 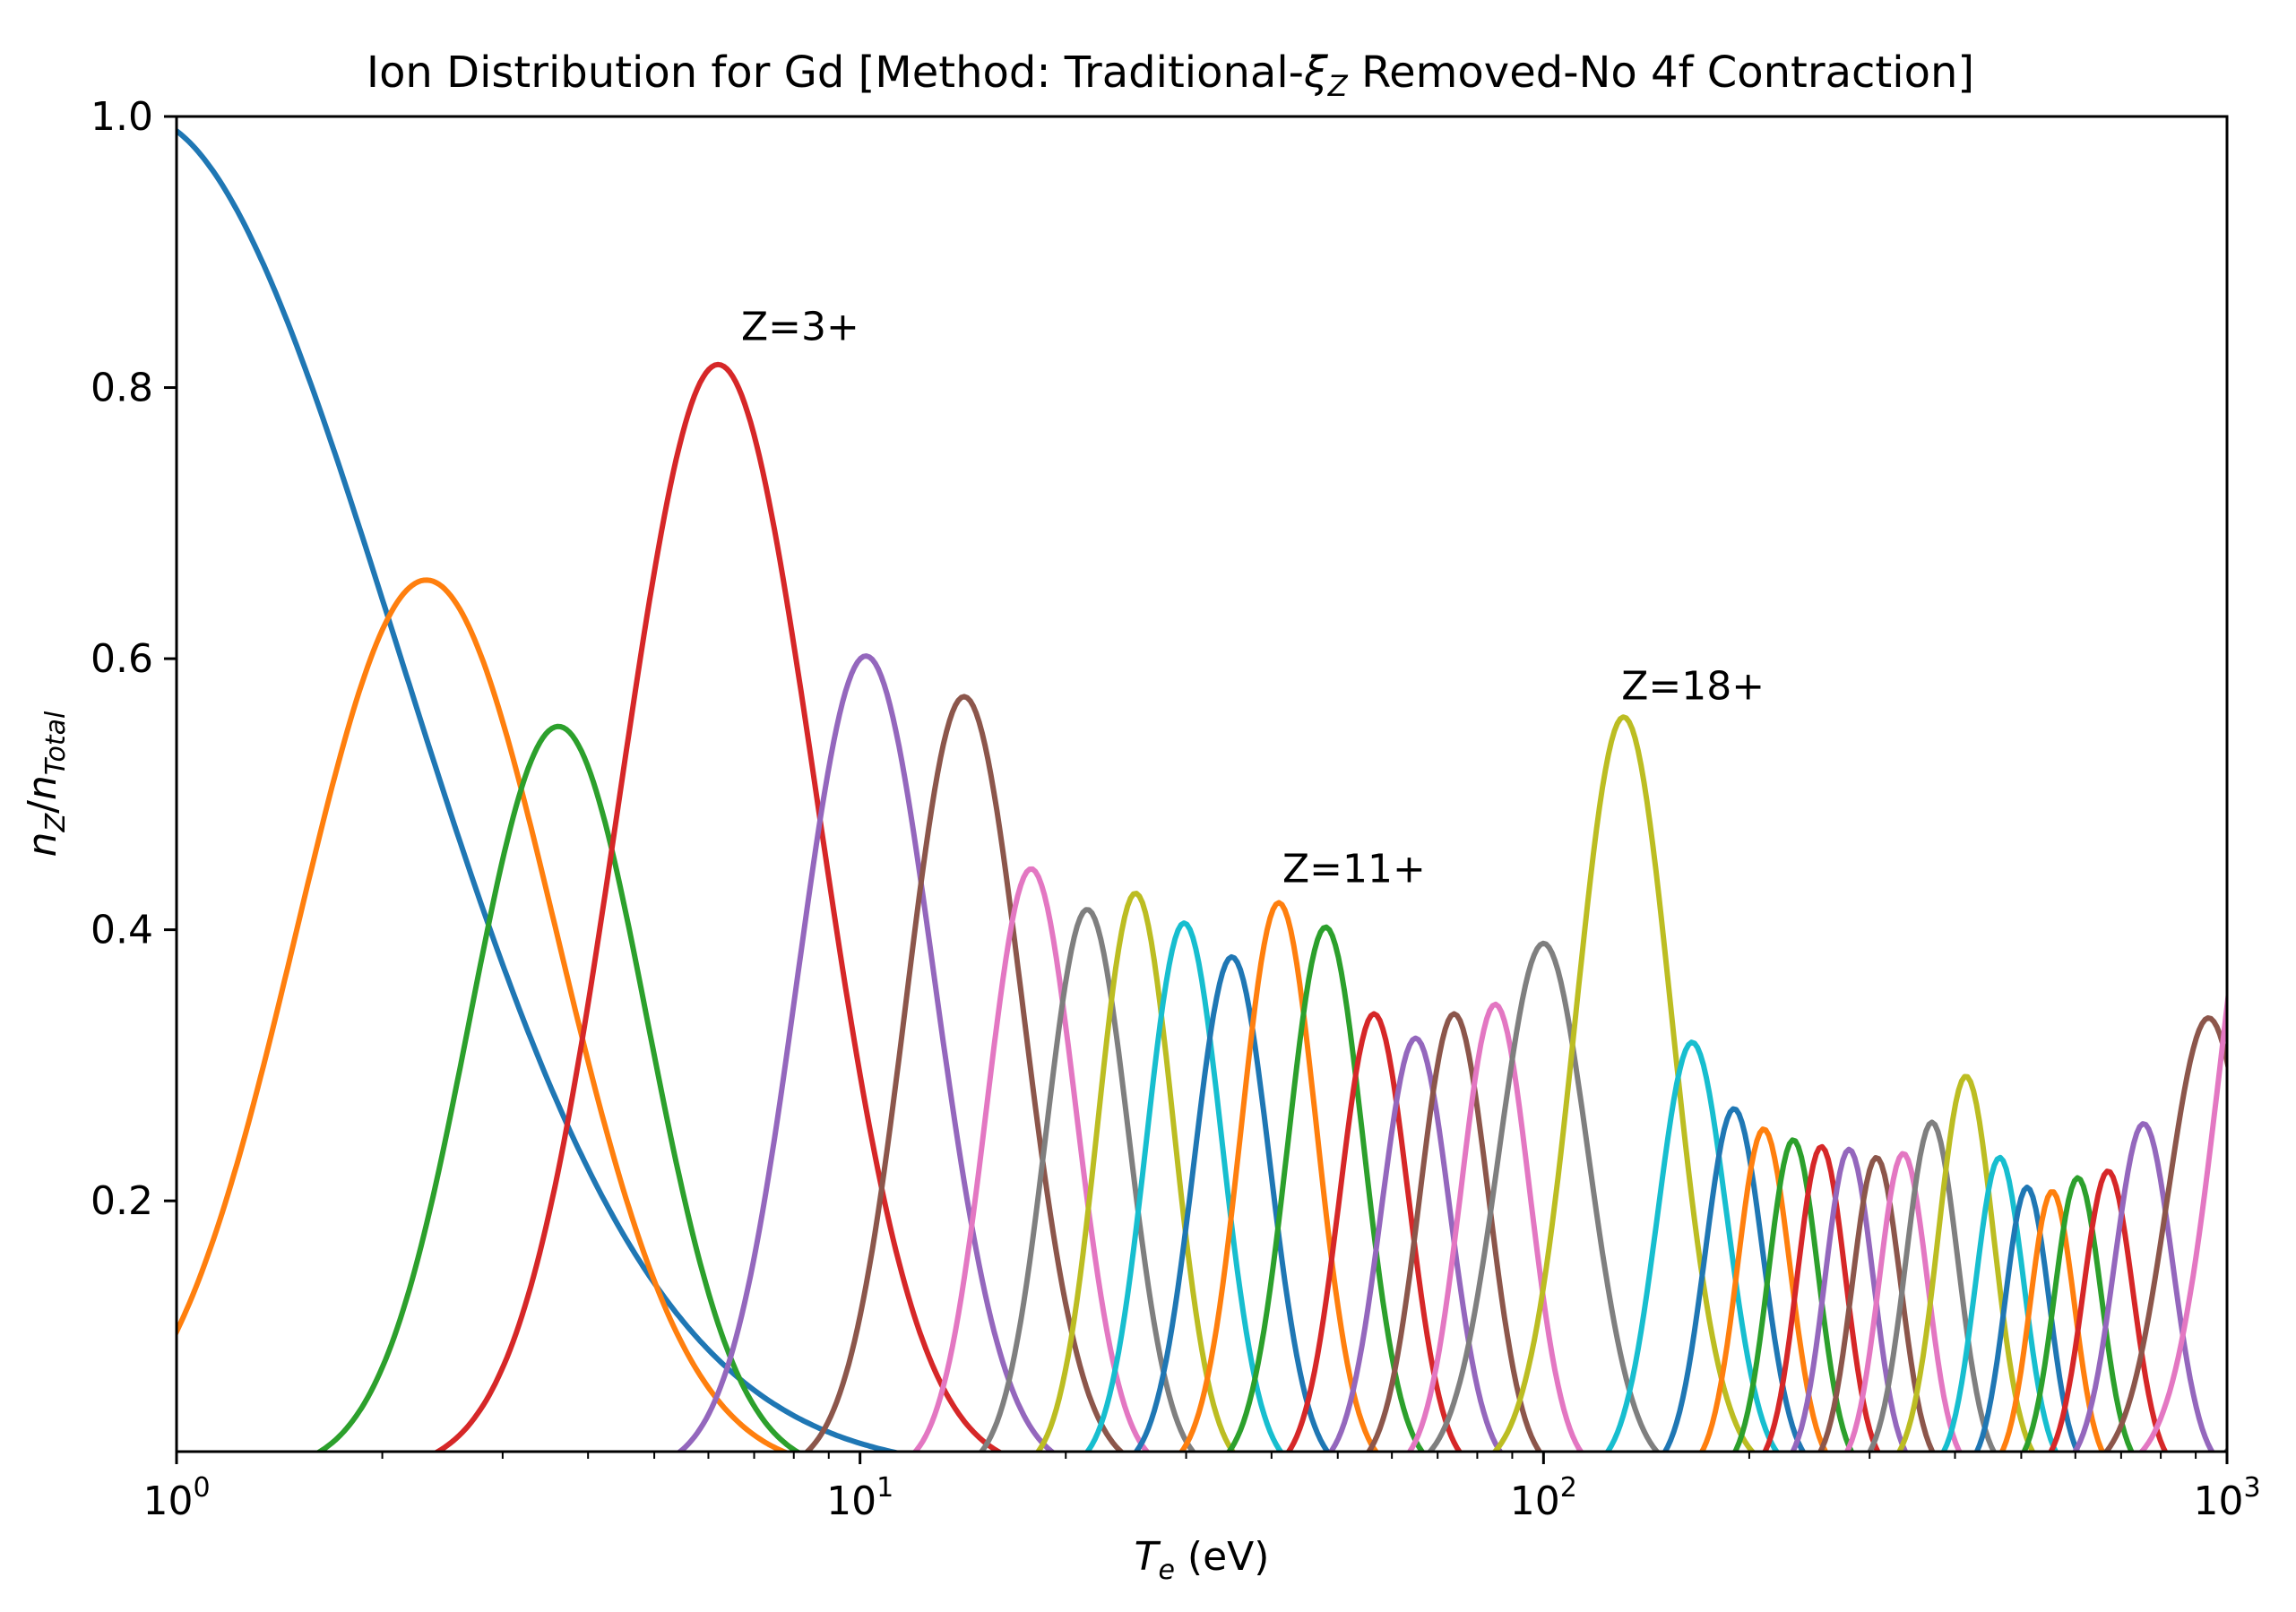 I want to click on x-tick-label-3: 10³, so click(x=2227, y=1498).